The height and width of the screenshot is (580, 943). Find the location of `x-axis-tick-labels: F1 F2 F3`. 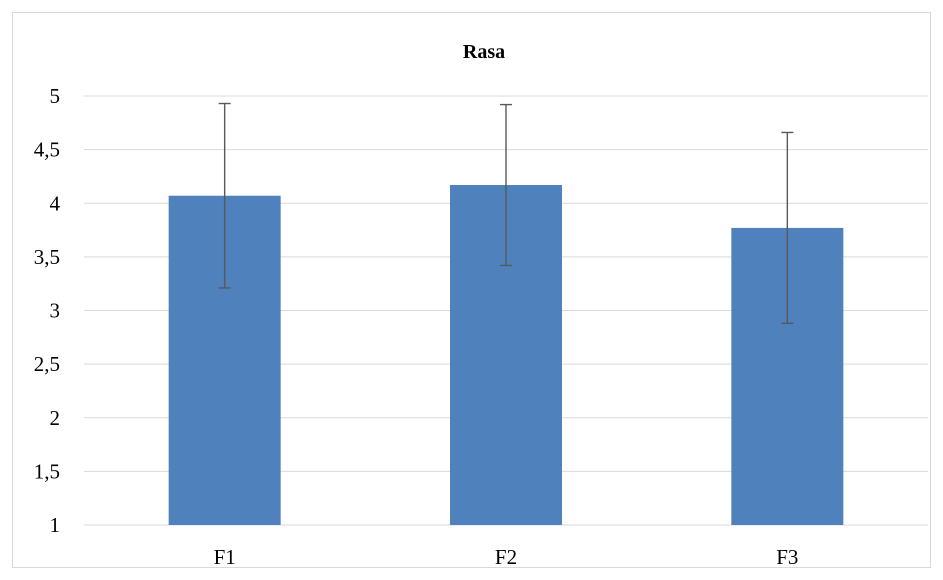

x-axis-tick-labels: F1 F2 F3 is located at coordinates (506, 557).